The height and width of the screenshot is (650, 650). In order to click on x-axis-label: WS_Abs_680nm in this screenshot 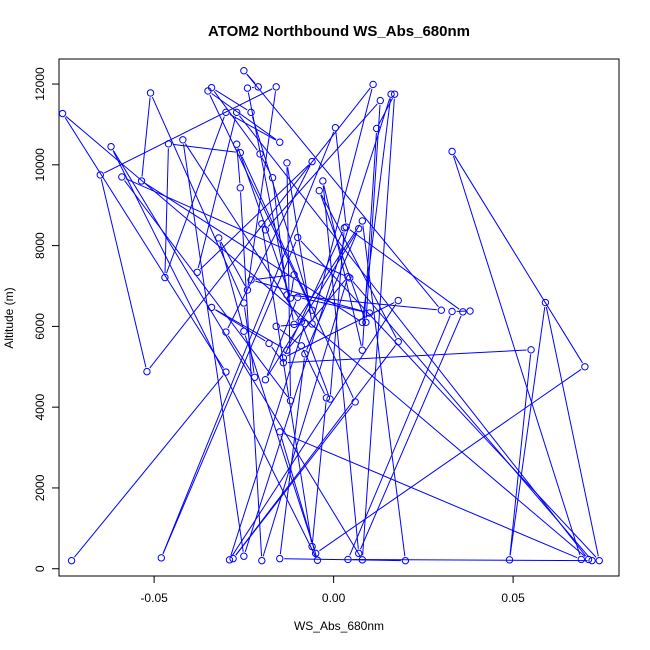, I will do `click(339, 626)`.